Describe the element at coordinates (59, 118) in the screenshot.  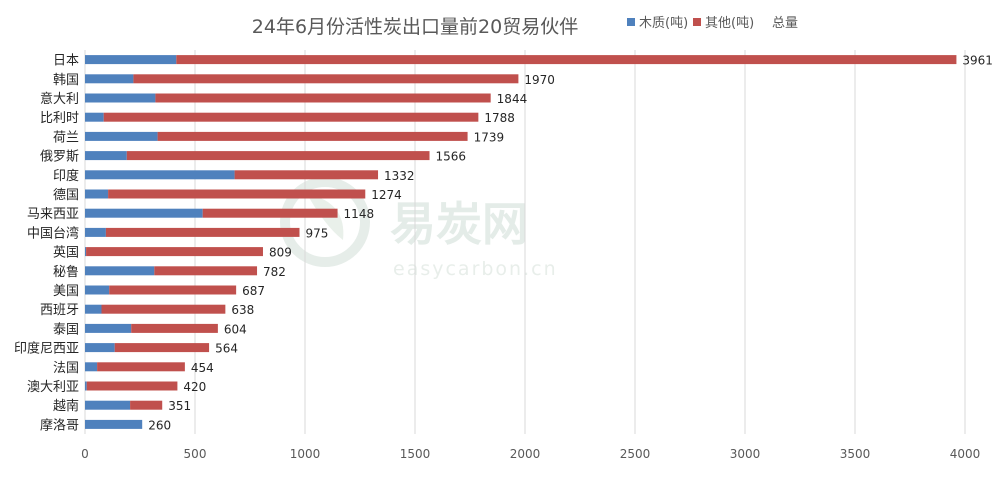
I see `category-label-3: 比利时` at that location.